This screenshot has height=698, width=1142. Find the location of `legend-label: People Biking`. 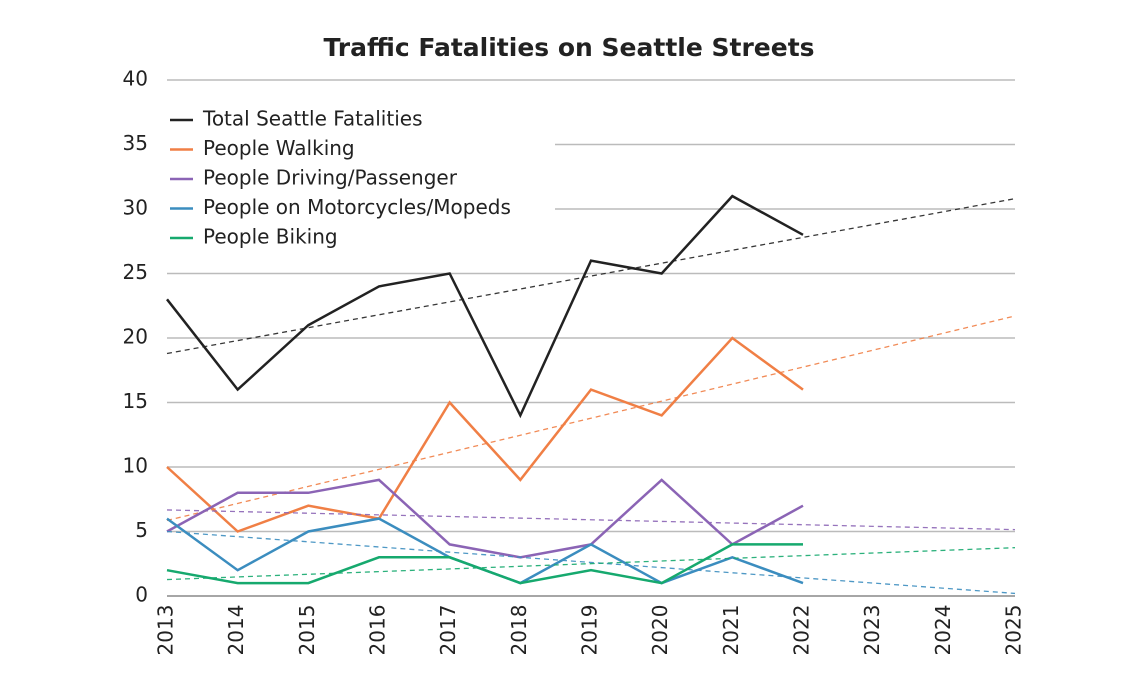

legend-label: People Biking is located at coordinates (270, 237).